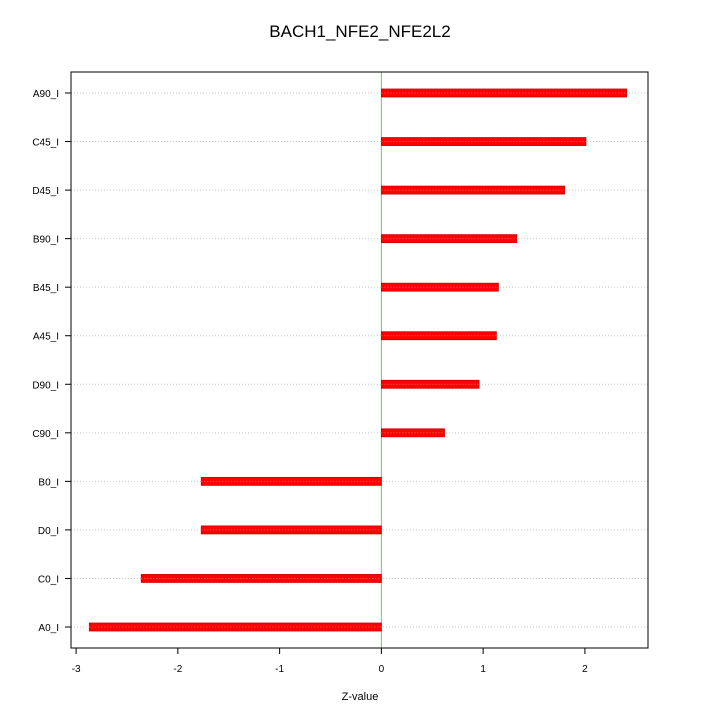 The width and height of the screenshot is (720, 725). Describe the element at coordinates (235, 627) in the screenshot. I see `bar-A0_I` at that location.